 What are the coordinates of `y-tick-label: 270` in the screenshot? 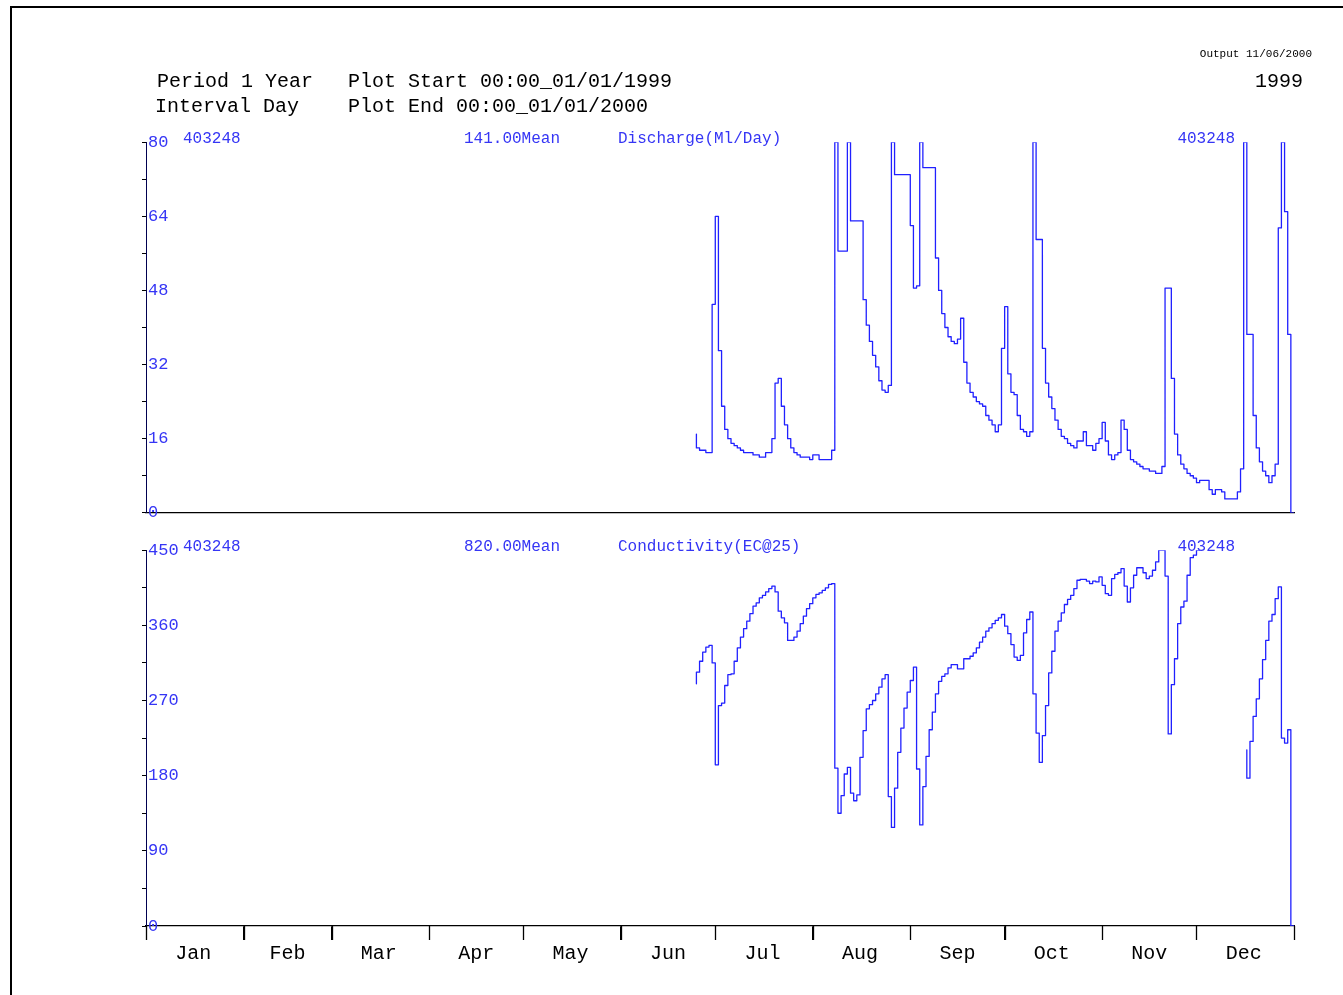 It's located at (163, 701).